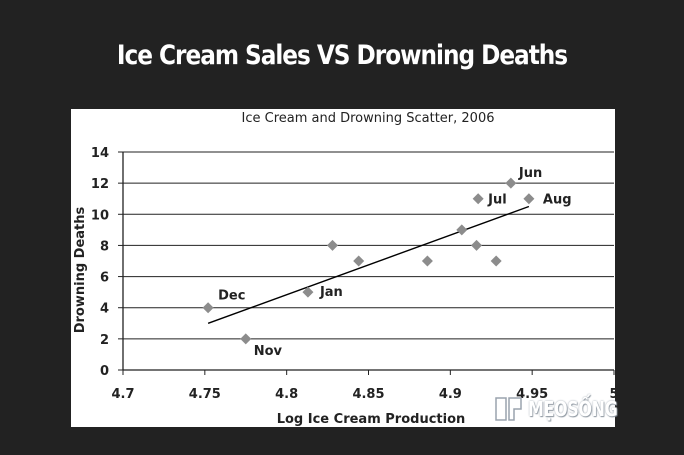 The image size is (684, 455). I want to click on x-tick-label: 4.8, so click(286, 394).